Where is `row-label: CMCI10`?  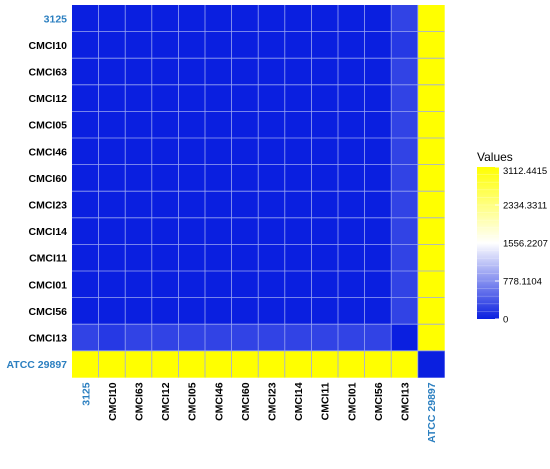
row-label: CMCI10 is located at coordinates (47, 46).